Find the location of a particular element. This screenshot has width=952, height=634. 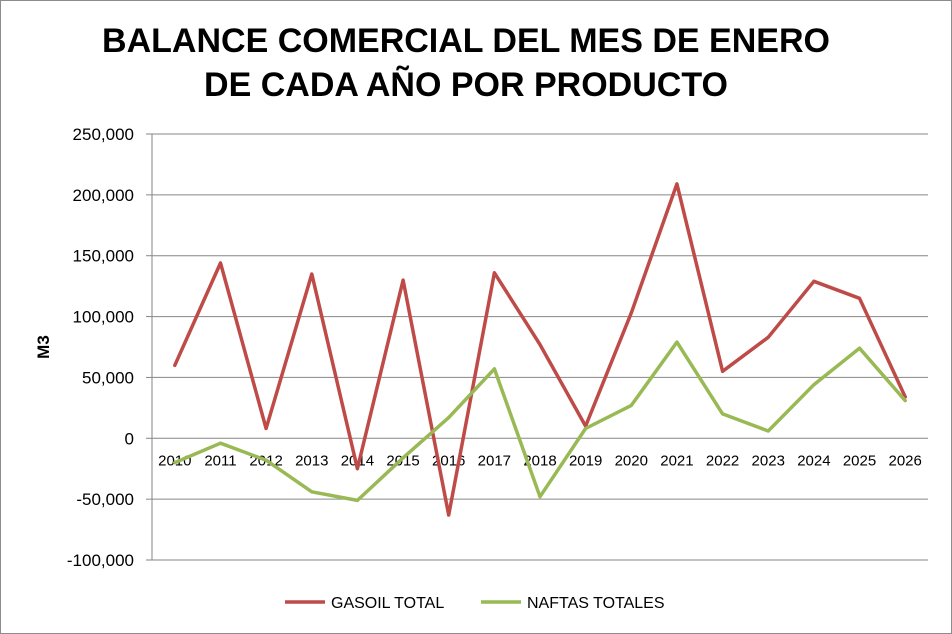

x-tick-label: 2014 is located at coordinates (357, 460).